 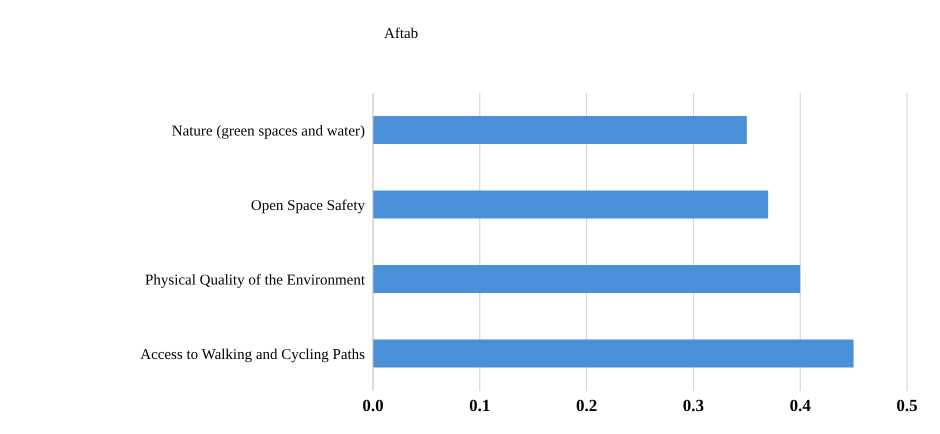 I want to click on x-tick-label: 0.2, so click(x=587, y=406).